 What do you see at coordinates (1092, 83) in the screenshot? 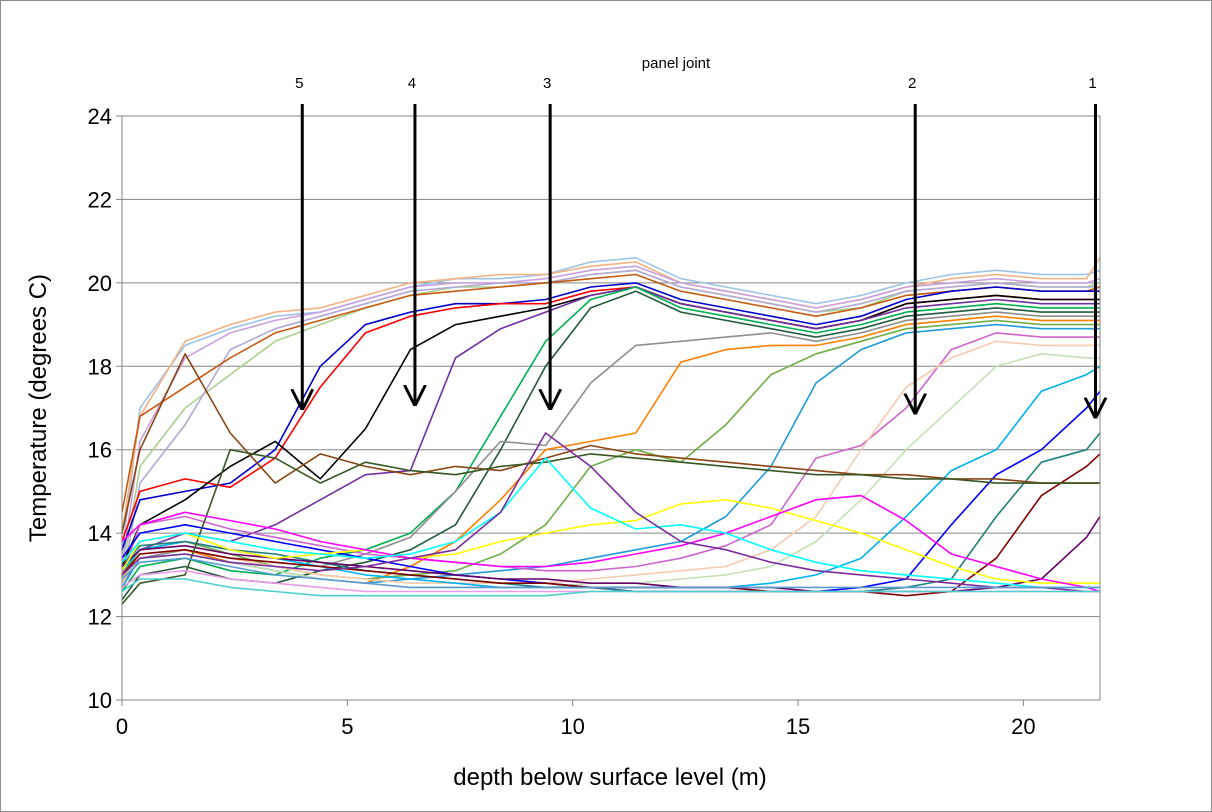
I see `panel-joint-label: 1` at bounding box center [1092, 83].